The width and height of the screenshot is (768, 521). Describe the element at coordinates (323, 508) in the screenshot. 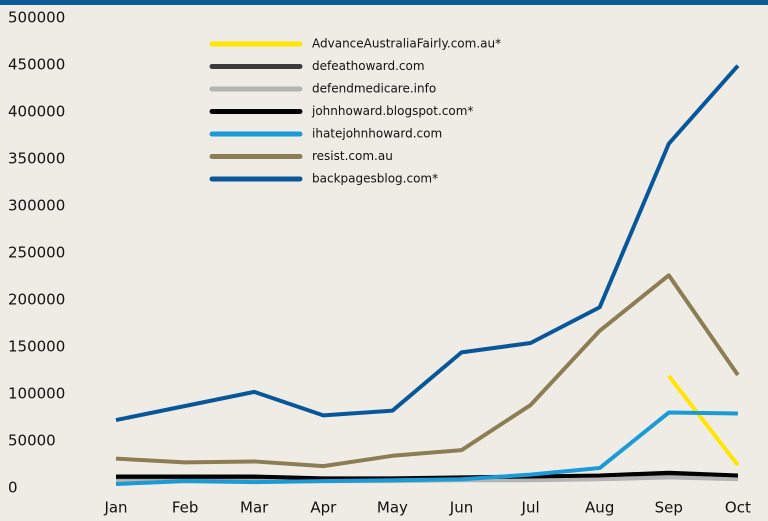

I see `x-tick-label: Apr` at that location.